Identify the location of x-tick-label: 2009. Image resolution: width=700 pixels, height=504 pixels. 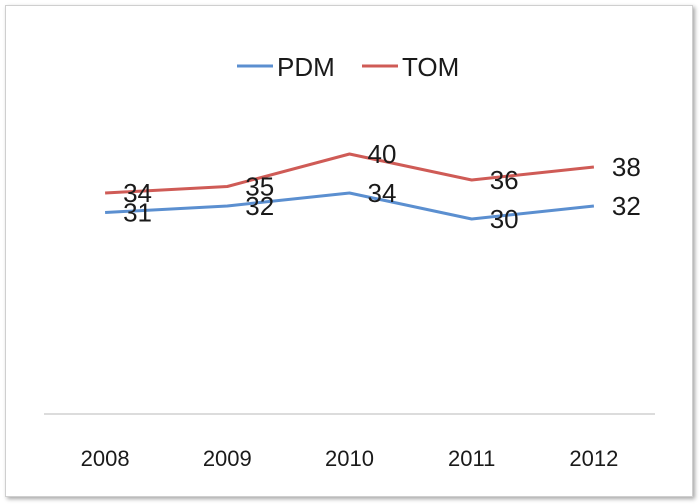
(227, 458).